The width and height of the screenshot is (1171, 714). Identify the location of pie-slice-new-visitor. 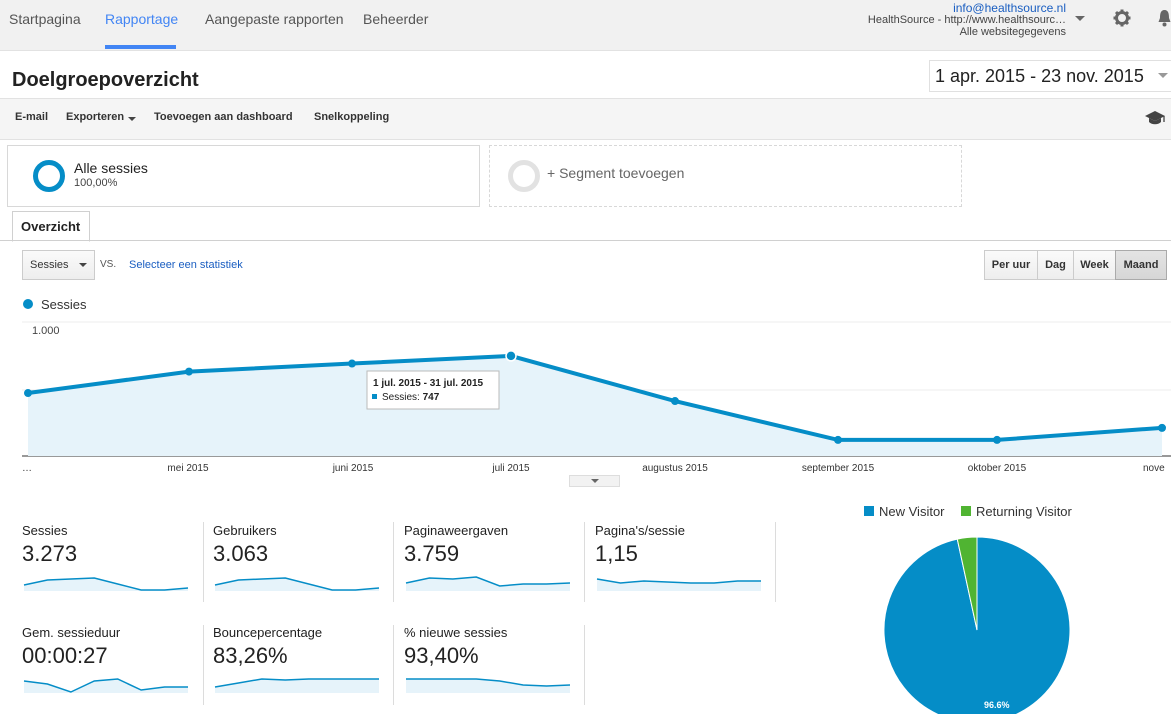
(977, 625).